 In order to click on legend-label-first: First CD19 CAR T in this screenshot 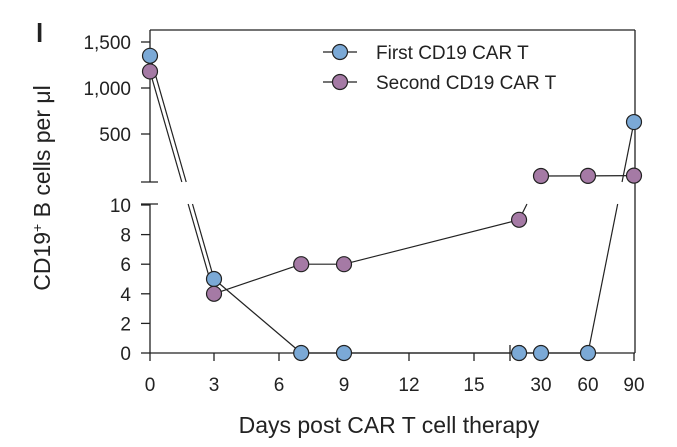, I will do `click(452, 53)`.